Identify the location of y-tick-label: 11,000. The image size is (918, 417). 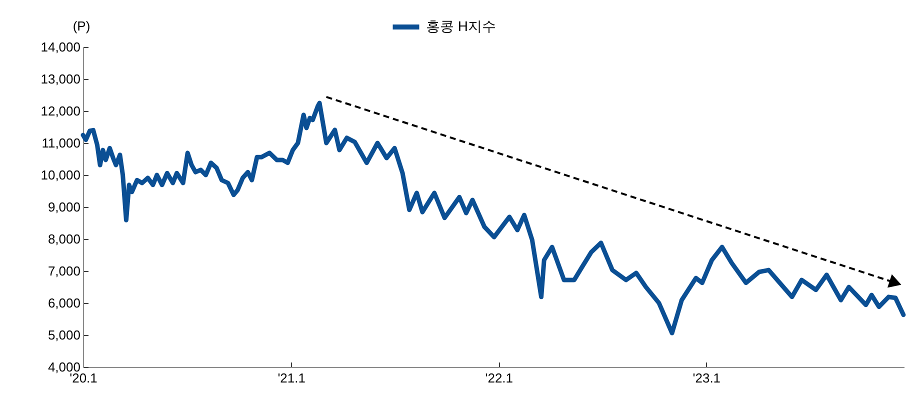
(61, 143).